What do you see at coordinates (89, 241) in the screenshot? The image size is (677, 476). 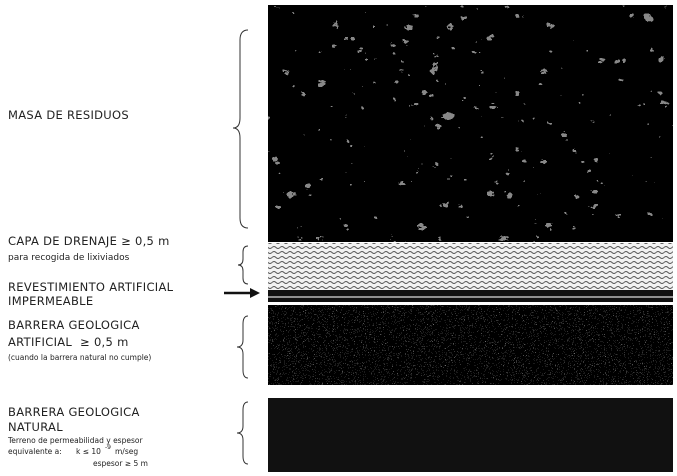 I see `drainage-label: CAPA DE DRENAJE ≥ 0,5 m` at bounding box center [89, 241].